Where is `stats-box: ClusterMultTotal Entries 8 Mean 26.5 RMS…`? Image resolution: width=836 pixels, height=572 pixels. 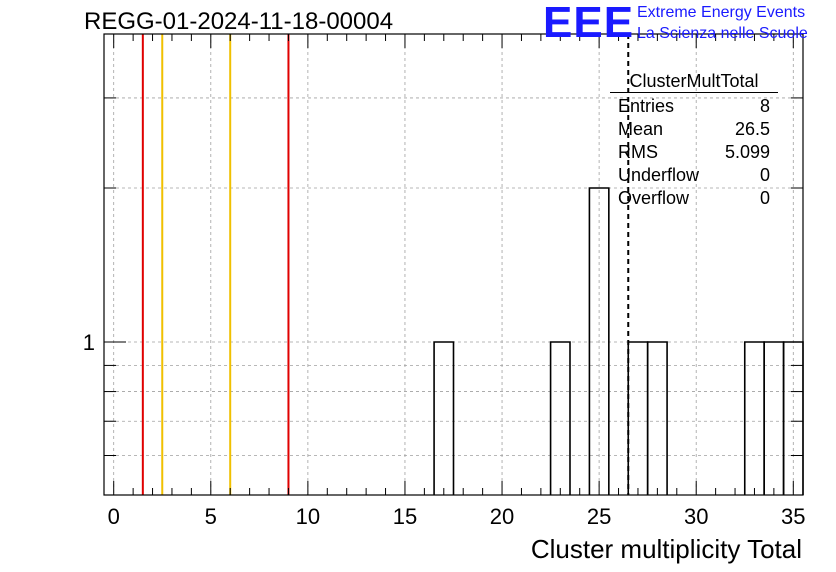 stats-box: ClusterMultTotal Entries 8 Mean 26.5 RMS… is located at coordinates (694, 140).